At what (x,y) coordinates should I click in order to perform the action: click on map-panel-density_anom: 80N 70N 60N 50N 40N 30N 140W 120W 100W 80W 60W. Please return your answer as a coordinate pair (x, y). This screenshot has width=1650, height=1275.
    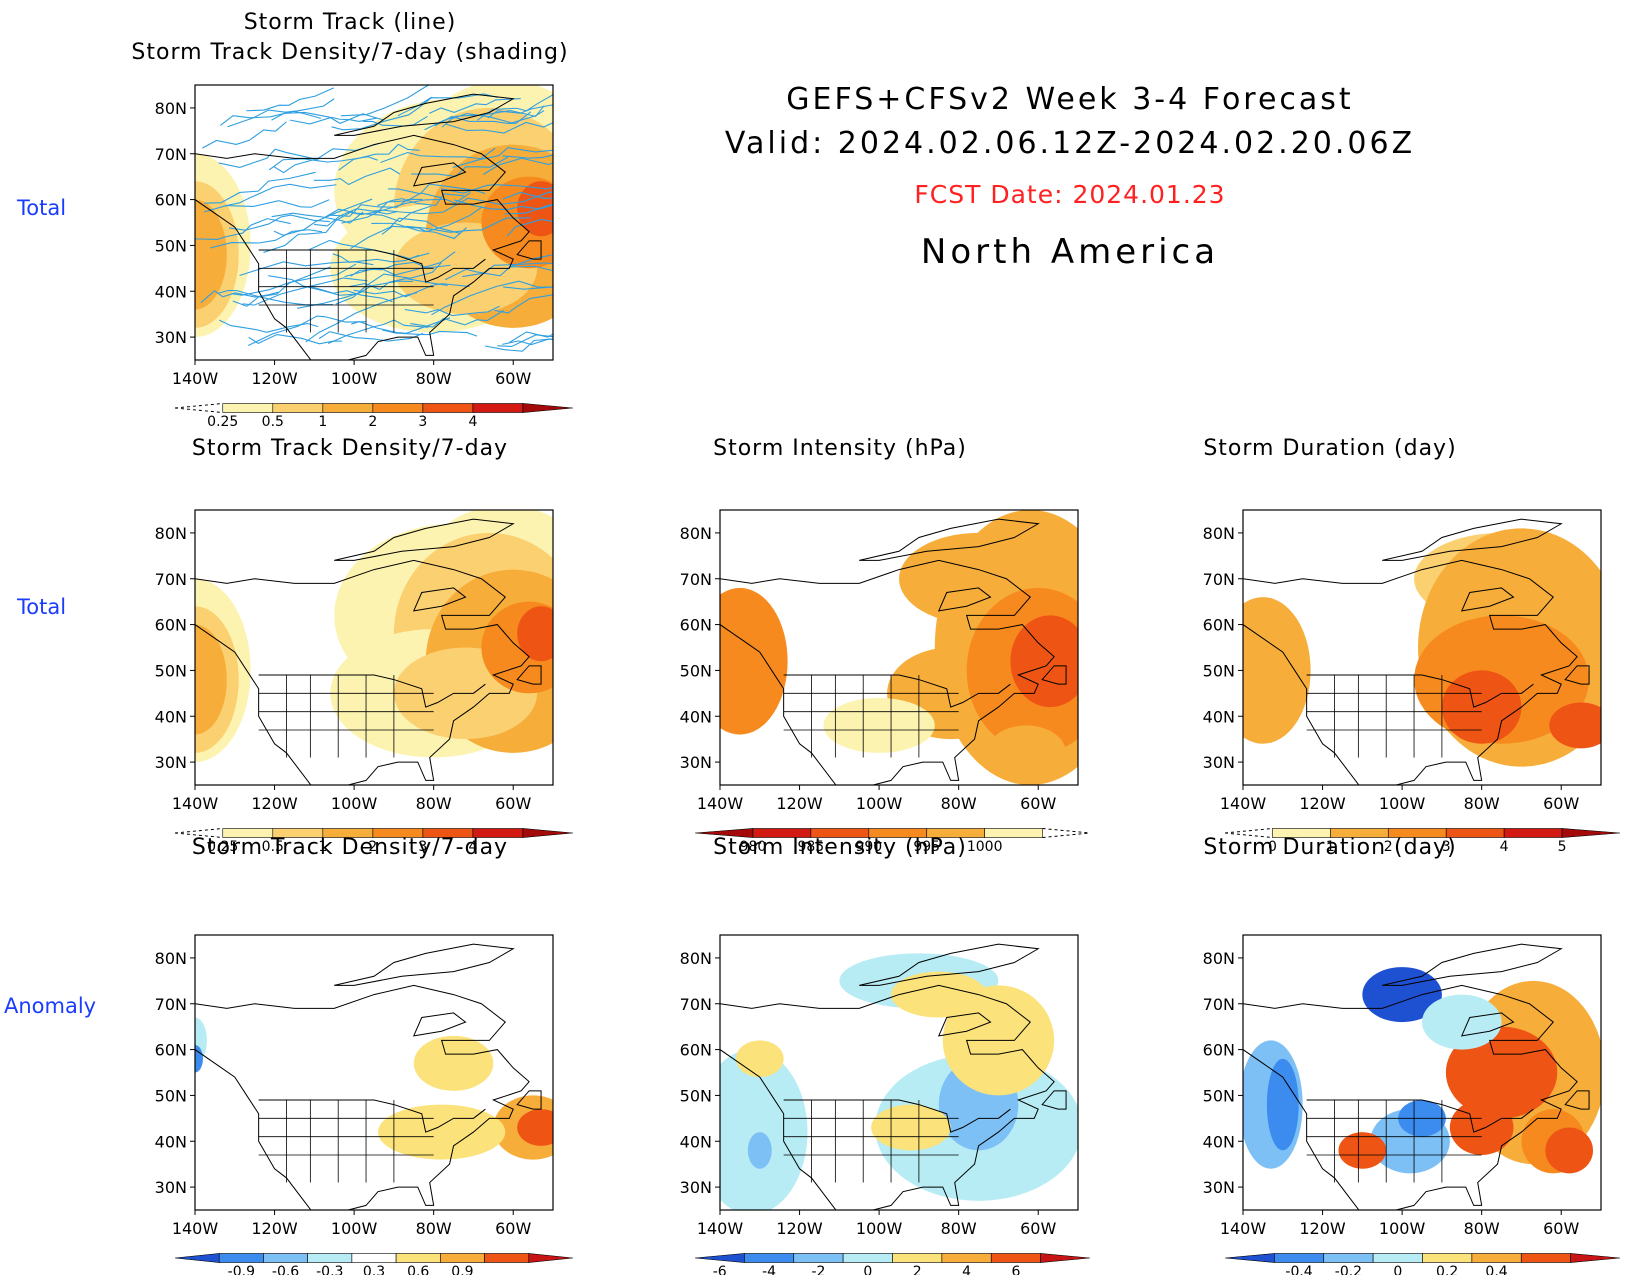
    Looking at the image, I should click on (354, 1086).